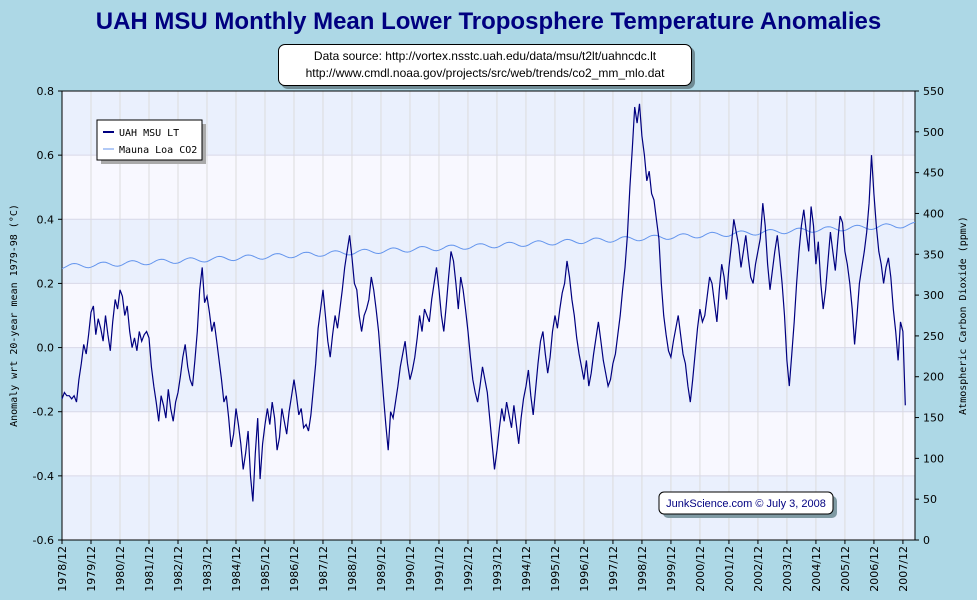 The height and width of the screenshot is (600, 977). I want to click on x-tick-label: 1993/12, so click(497, 569).